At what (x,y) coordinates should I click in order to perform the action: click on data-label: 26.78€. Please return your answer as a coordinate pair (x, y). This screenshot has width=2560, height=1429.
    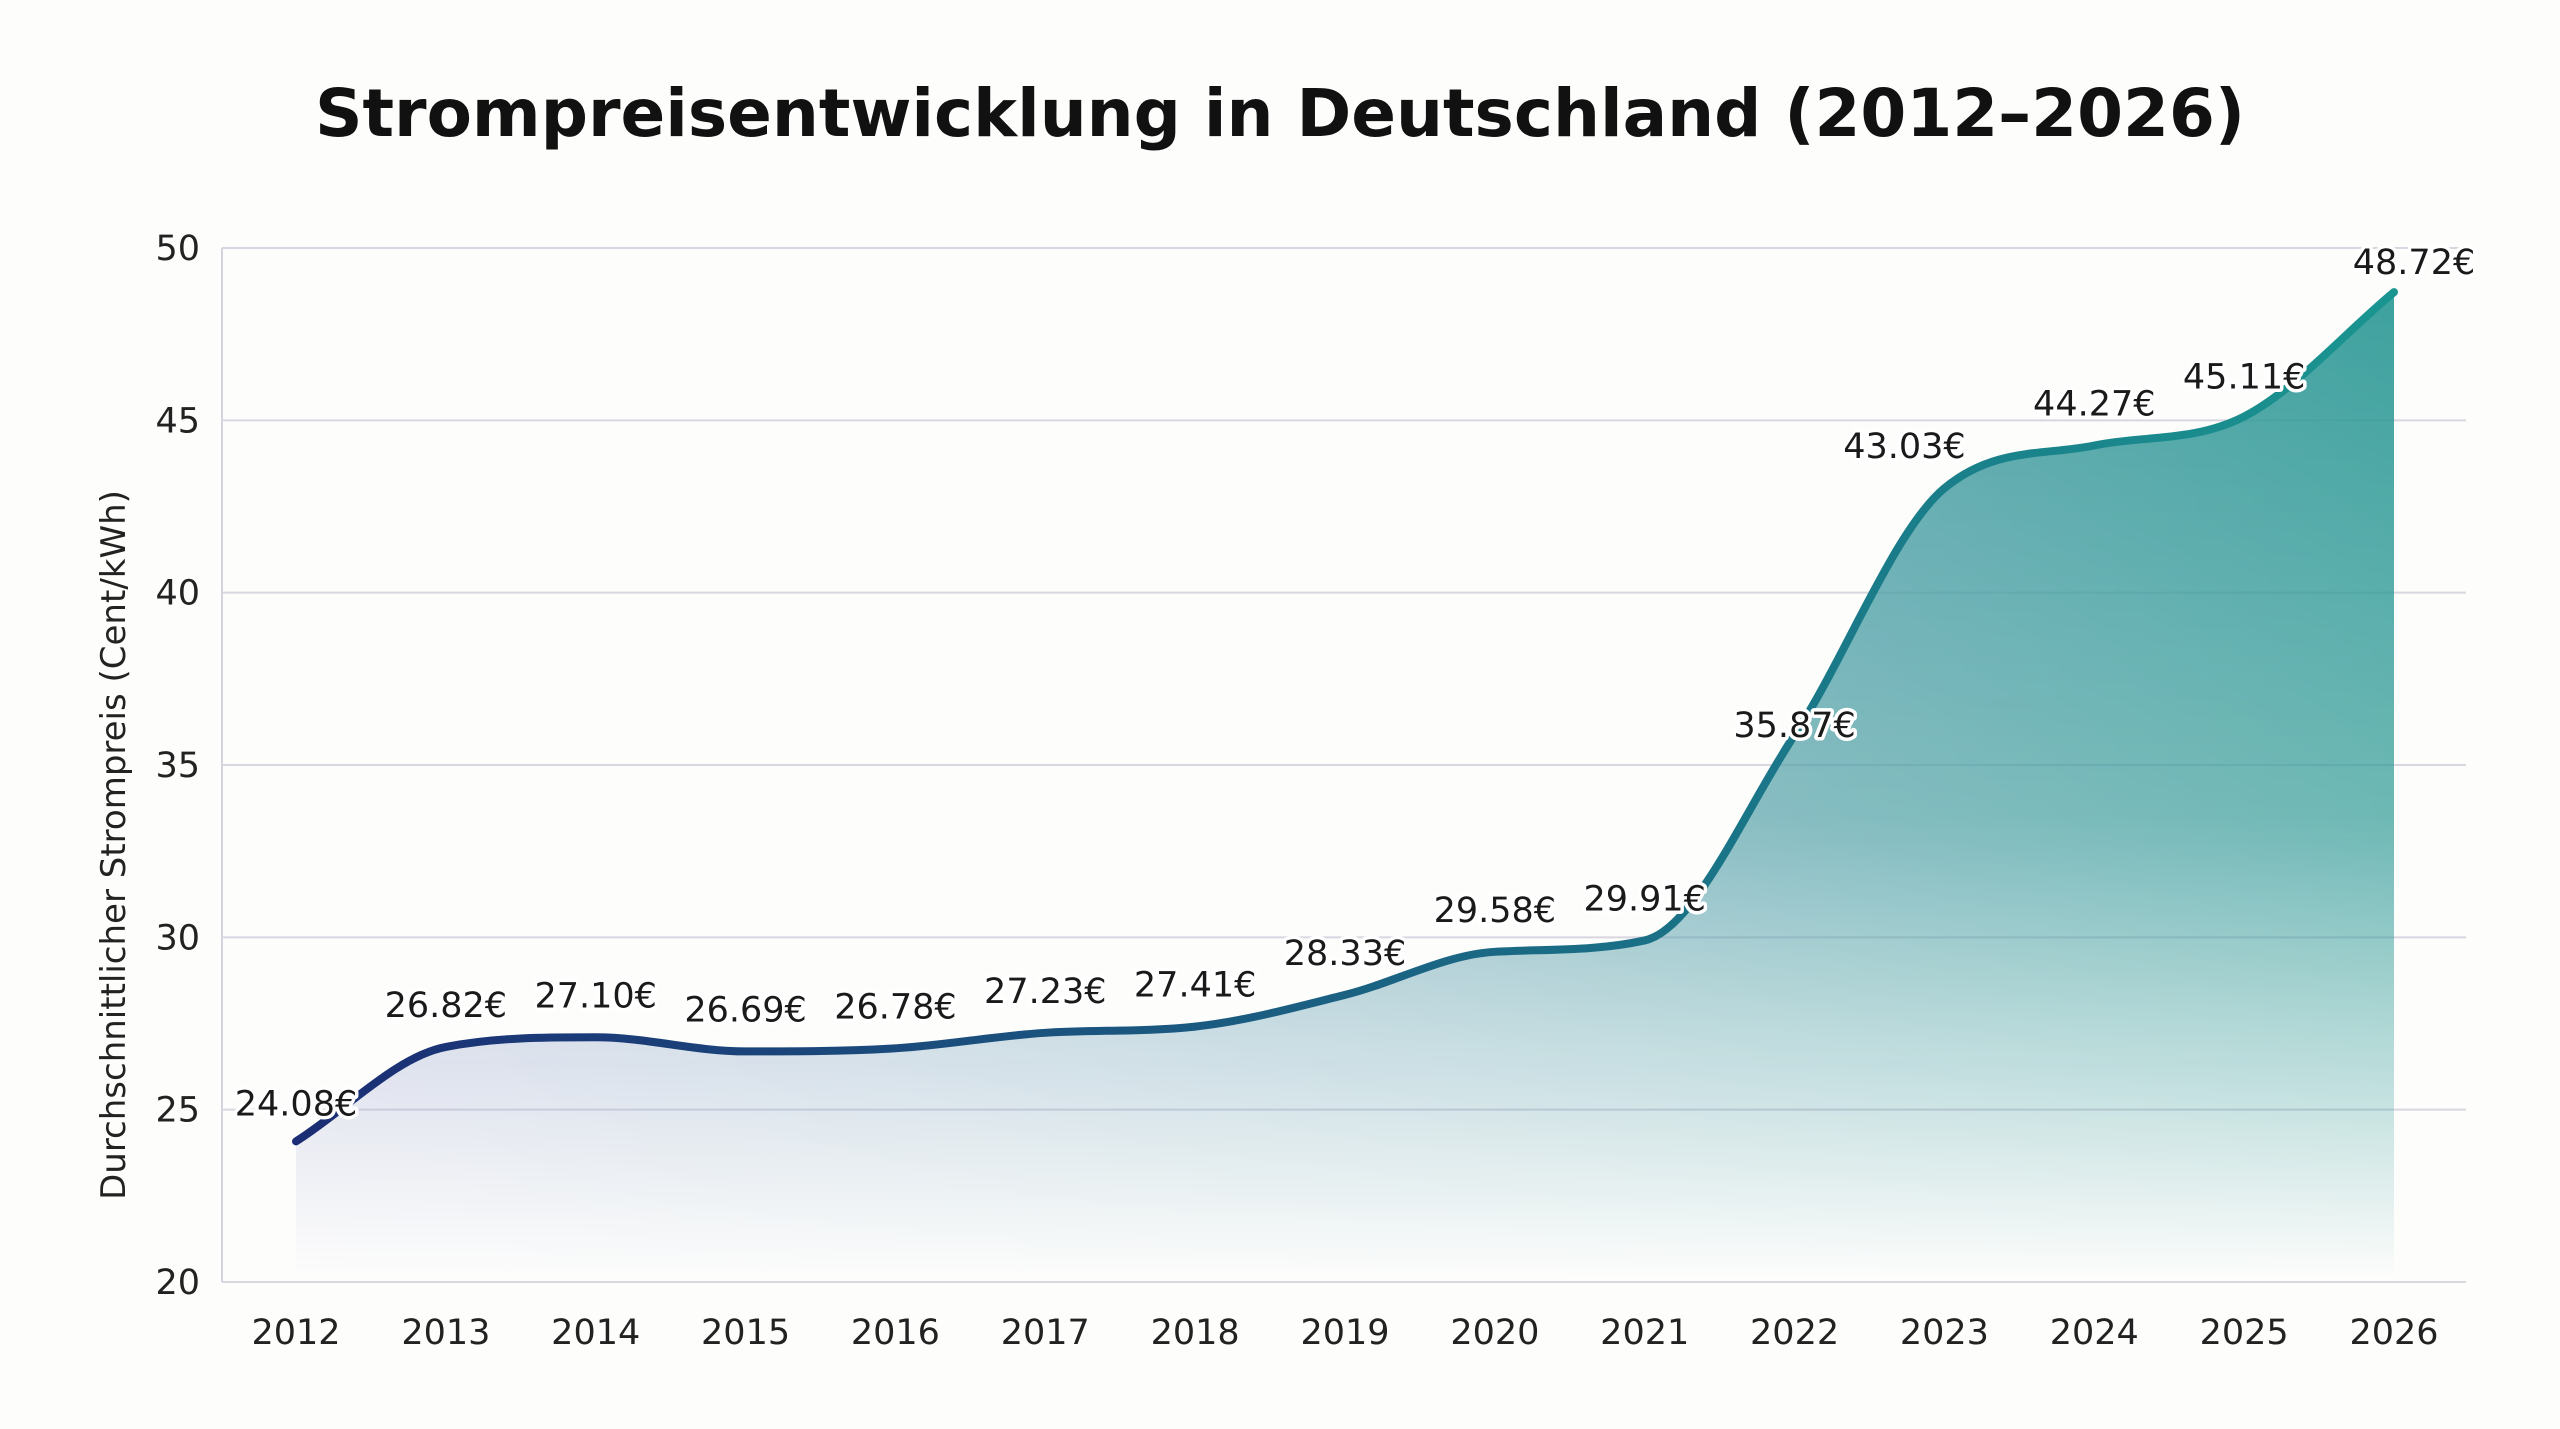
    Looking at the image, I should click on (895, 1007).